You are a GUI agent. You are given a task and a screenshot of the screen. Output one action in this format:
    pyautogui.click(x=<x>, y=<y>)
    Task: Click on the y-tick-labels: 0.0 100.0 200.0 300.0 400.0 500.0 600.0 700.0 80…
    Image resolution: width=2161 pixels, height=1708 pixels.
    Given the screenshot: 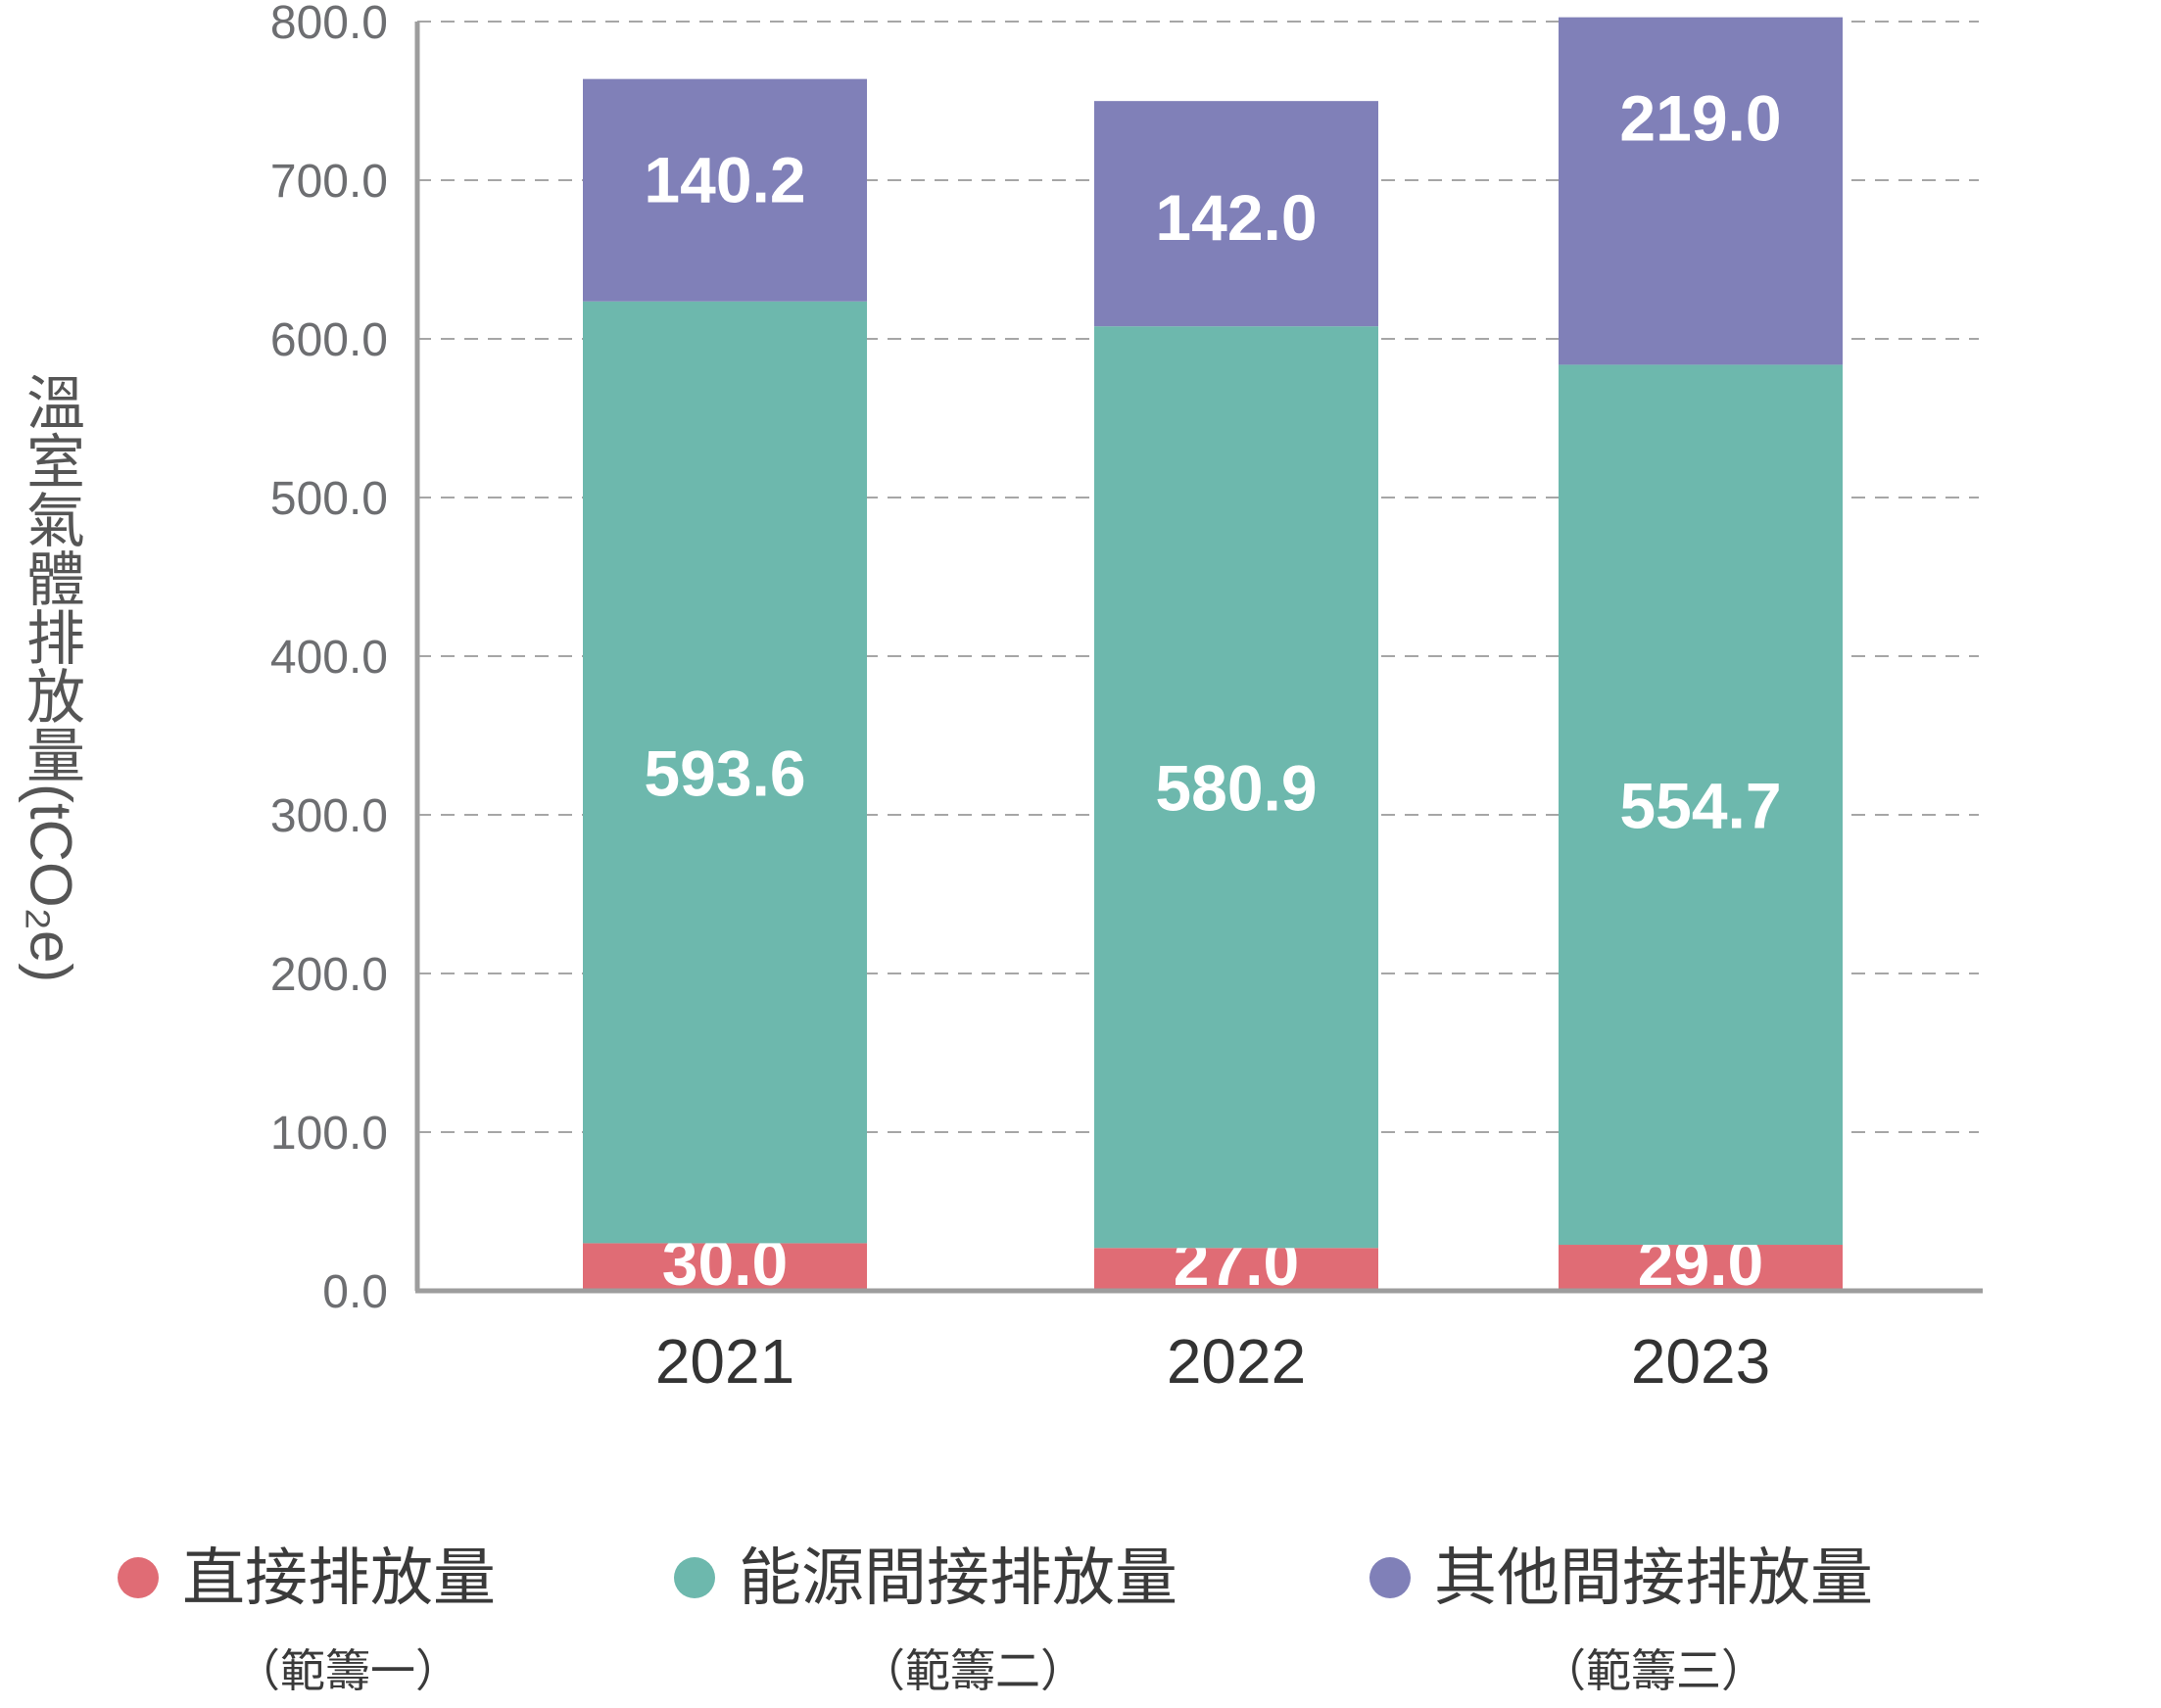 What is the action you would take?
    pyautogui.click(x=329, y=659)
    